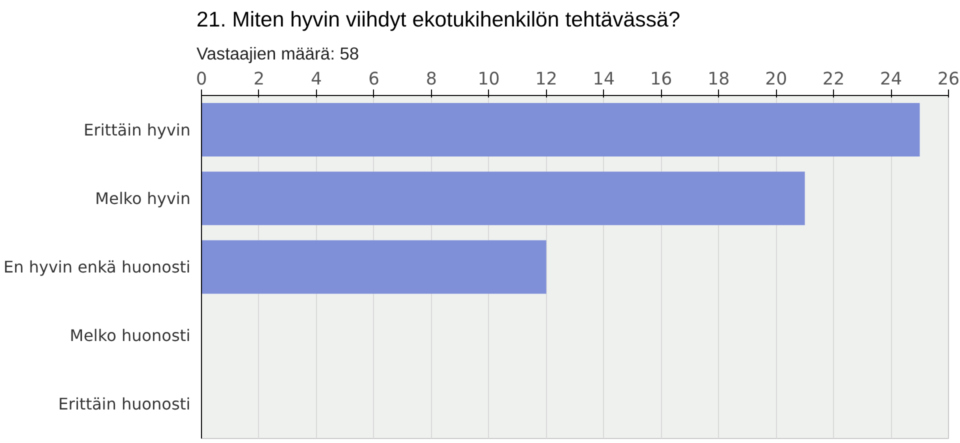 The image size is (960, 443). What do you see at coordinates (661, 80) in the screenshot?
I see `x-tick-label: 16` at bounding box center [661, 80].